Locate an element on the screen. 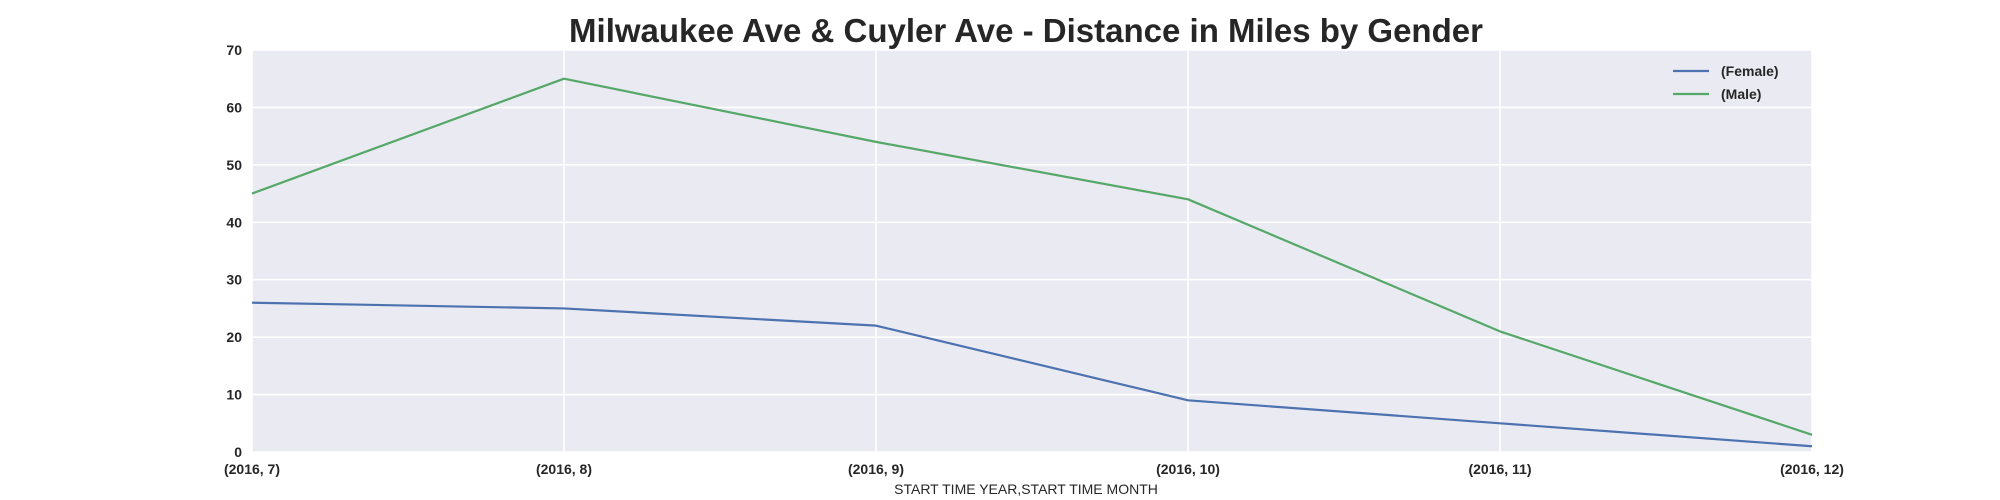 The height and width of the screenshot is (500, 2000). x-axis-label: START TIME YEAR,START TIME MONTH is located at coordinates (1026, 489).